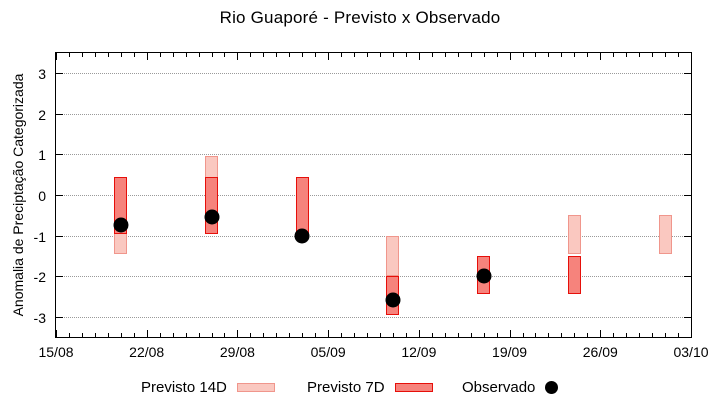 Image resolution: width=720 pixels, height=400 pixels. Describe the element at coordinates (39, 277) in the screenshot. I see `y-tick-label: -2` at that location.